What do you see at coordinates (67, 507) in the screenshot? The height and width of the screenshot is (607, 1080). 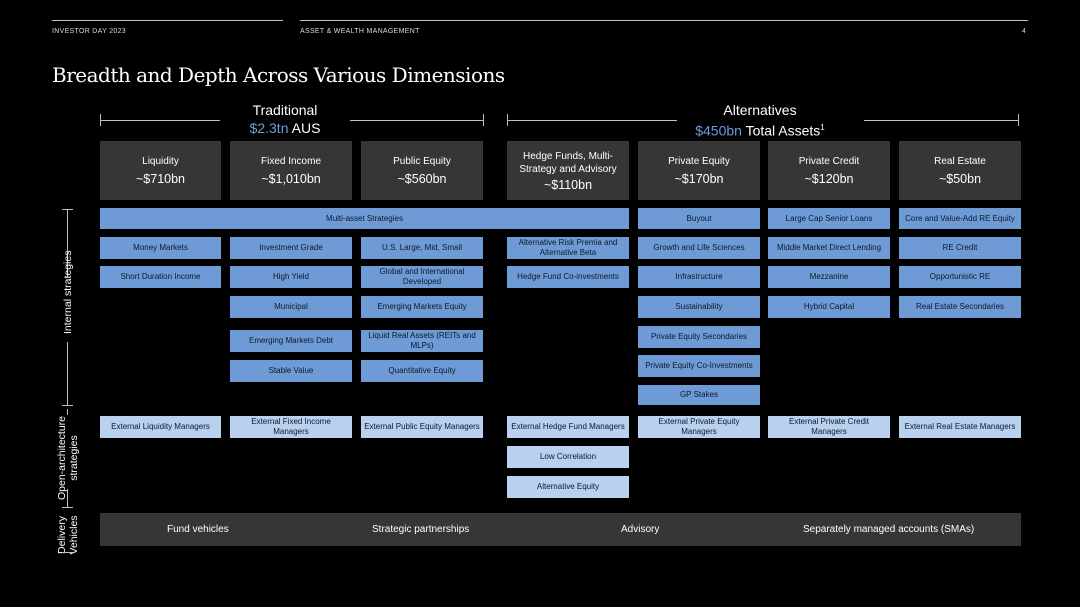 I see `side-tick-open-bottom` at bounding box center [67, 507].